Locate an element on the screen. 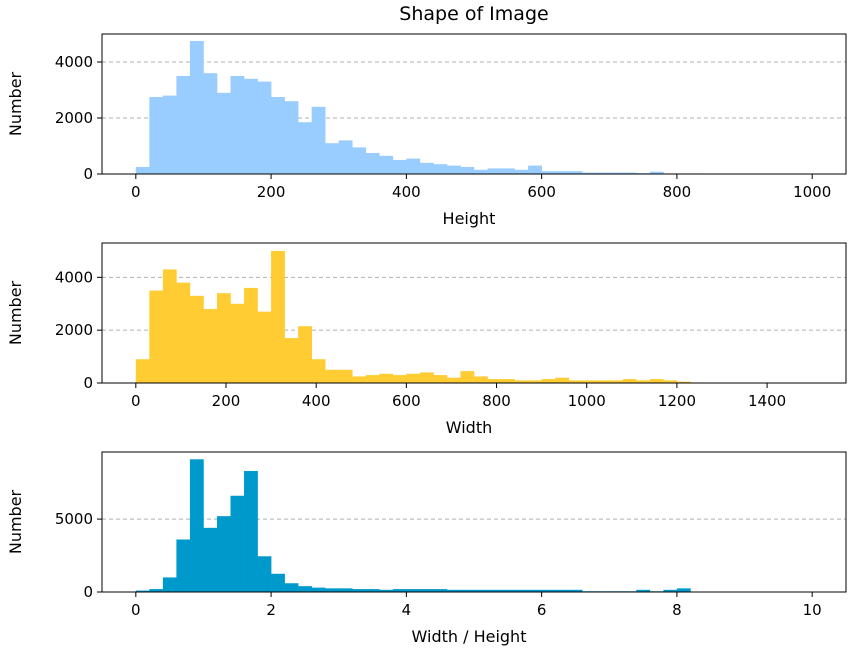 This screenshot has width=856, height=660. y-tick-label: 5000 is located at coordinates (74, 519).